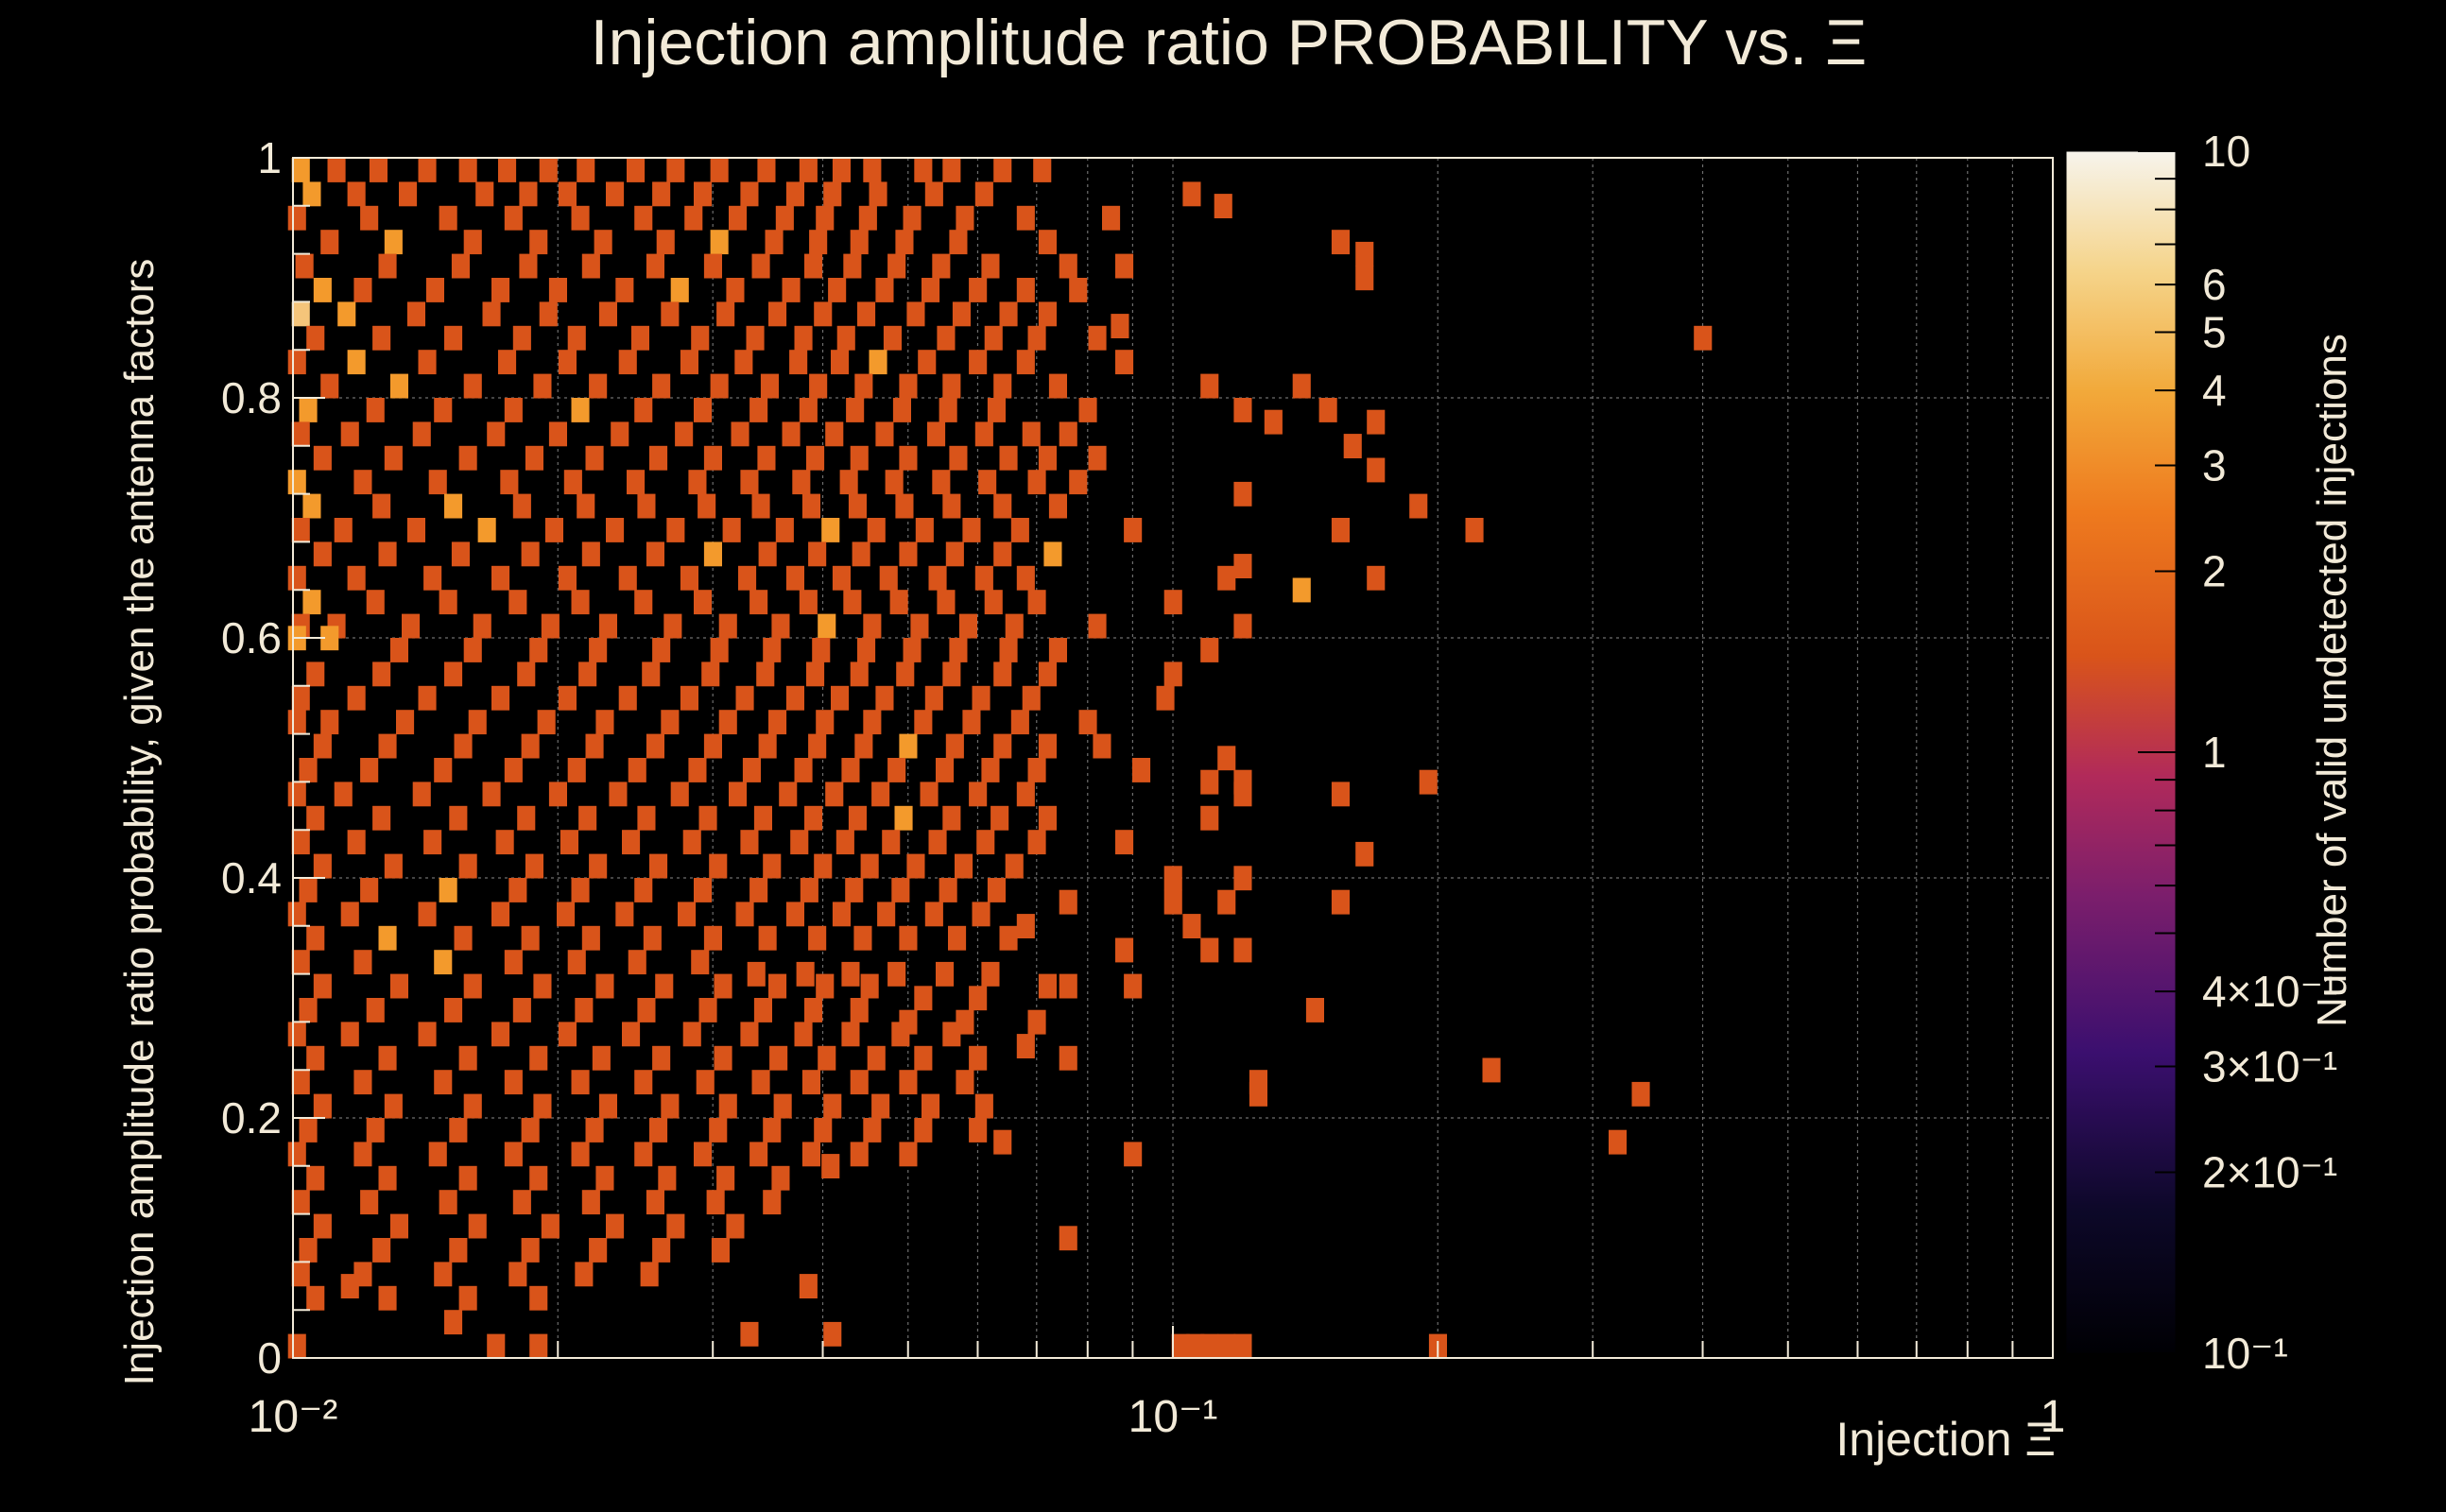 This screenshot has height=1512, width=2446. What do you see at coordinates (269, 157) in the screenshot?
I see `y-tick-label: 1` at bounding box center [269, 157].